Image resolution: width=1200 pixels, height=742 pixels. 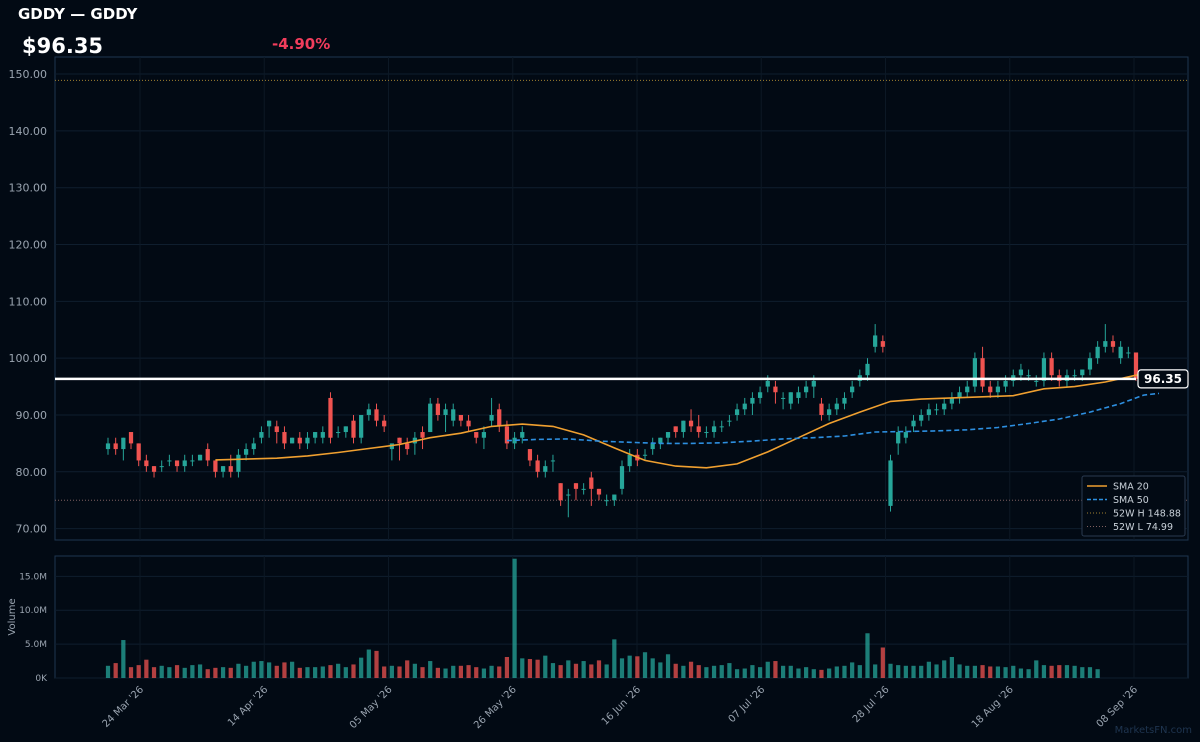 I want to click on volume-tick-label: 10.0M, so click(x=33, y=611).